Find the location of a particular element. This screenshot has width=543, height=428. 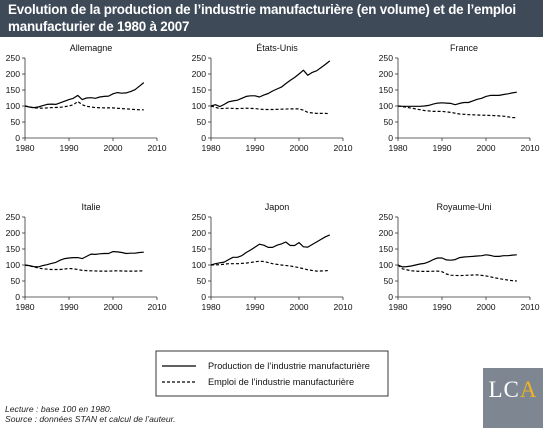

y-tick-label-royaume-uni-250: 250 is located at coordinates (386, 217).